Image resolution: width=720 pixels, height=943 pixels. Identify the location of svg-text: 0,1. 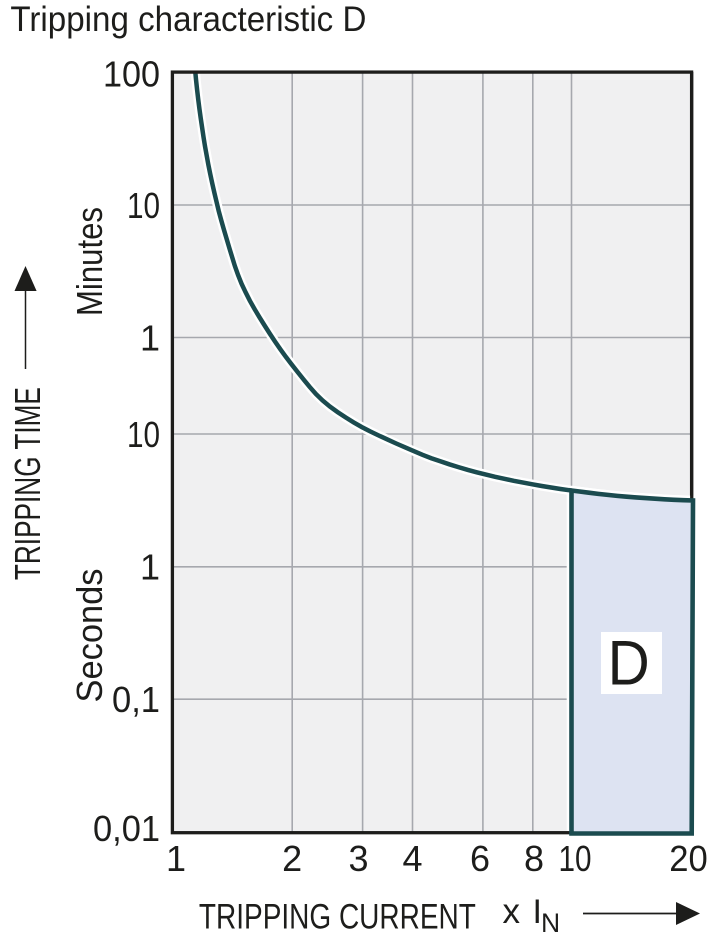
(136, 699).